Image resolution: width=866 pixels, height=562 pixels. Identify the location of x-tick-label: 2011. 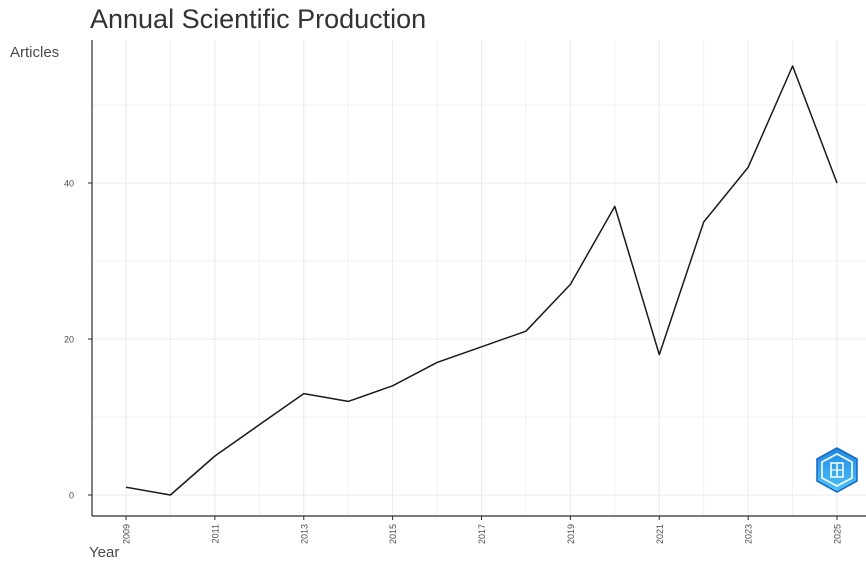
(215, 533).